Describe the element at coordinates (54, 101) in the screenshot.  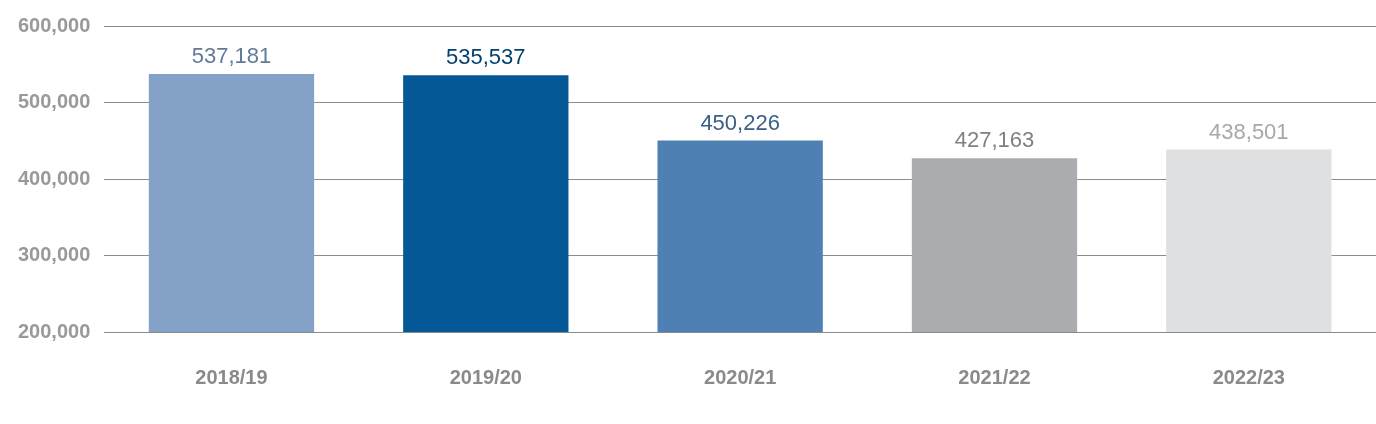
I see `y-tick-label: 500,000` at that location.